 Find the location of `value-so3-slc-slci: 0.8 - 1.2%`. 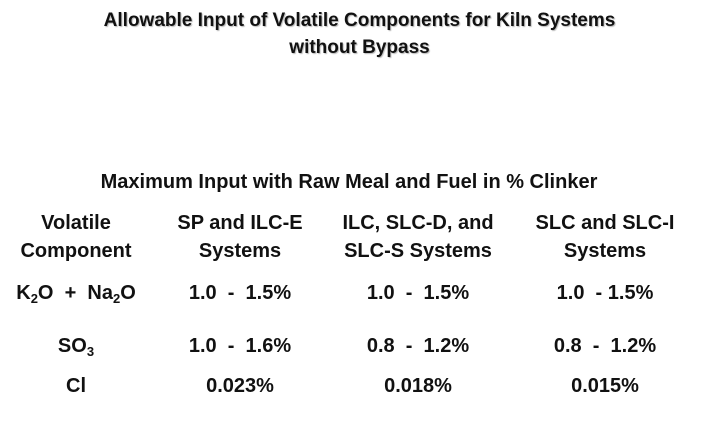

value-so3-slc-slci: 0.8 - 1.2% is located at coordinates (605, 346).